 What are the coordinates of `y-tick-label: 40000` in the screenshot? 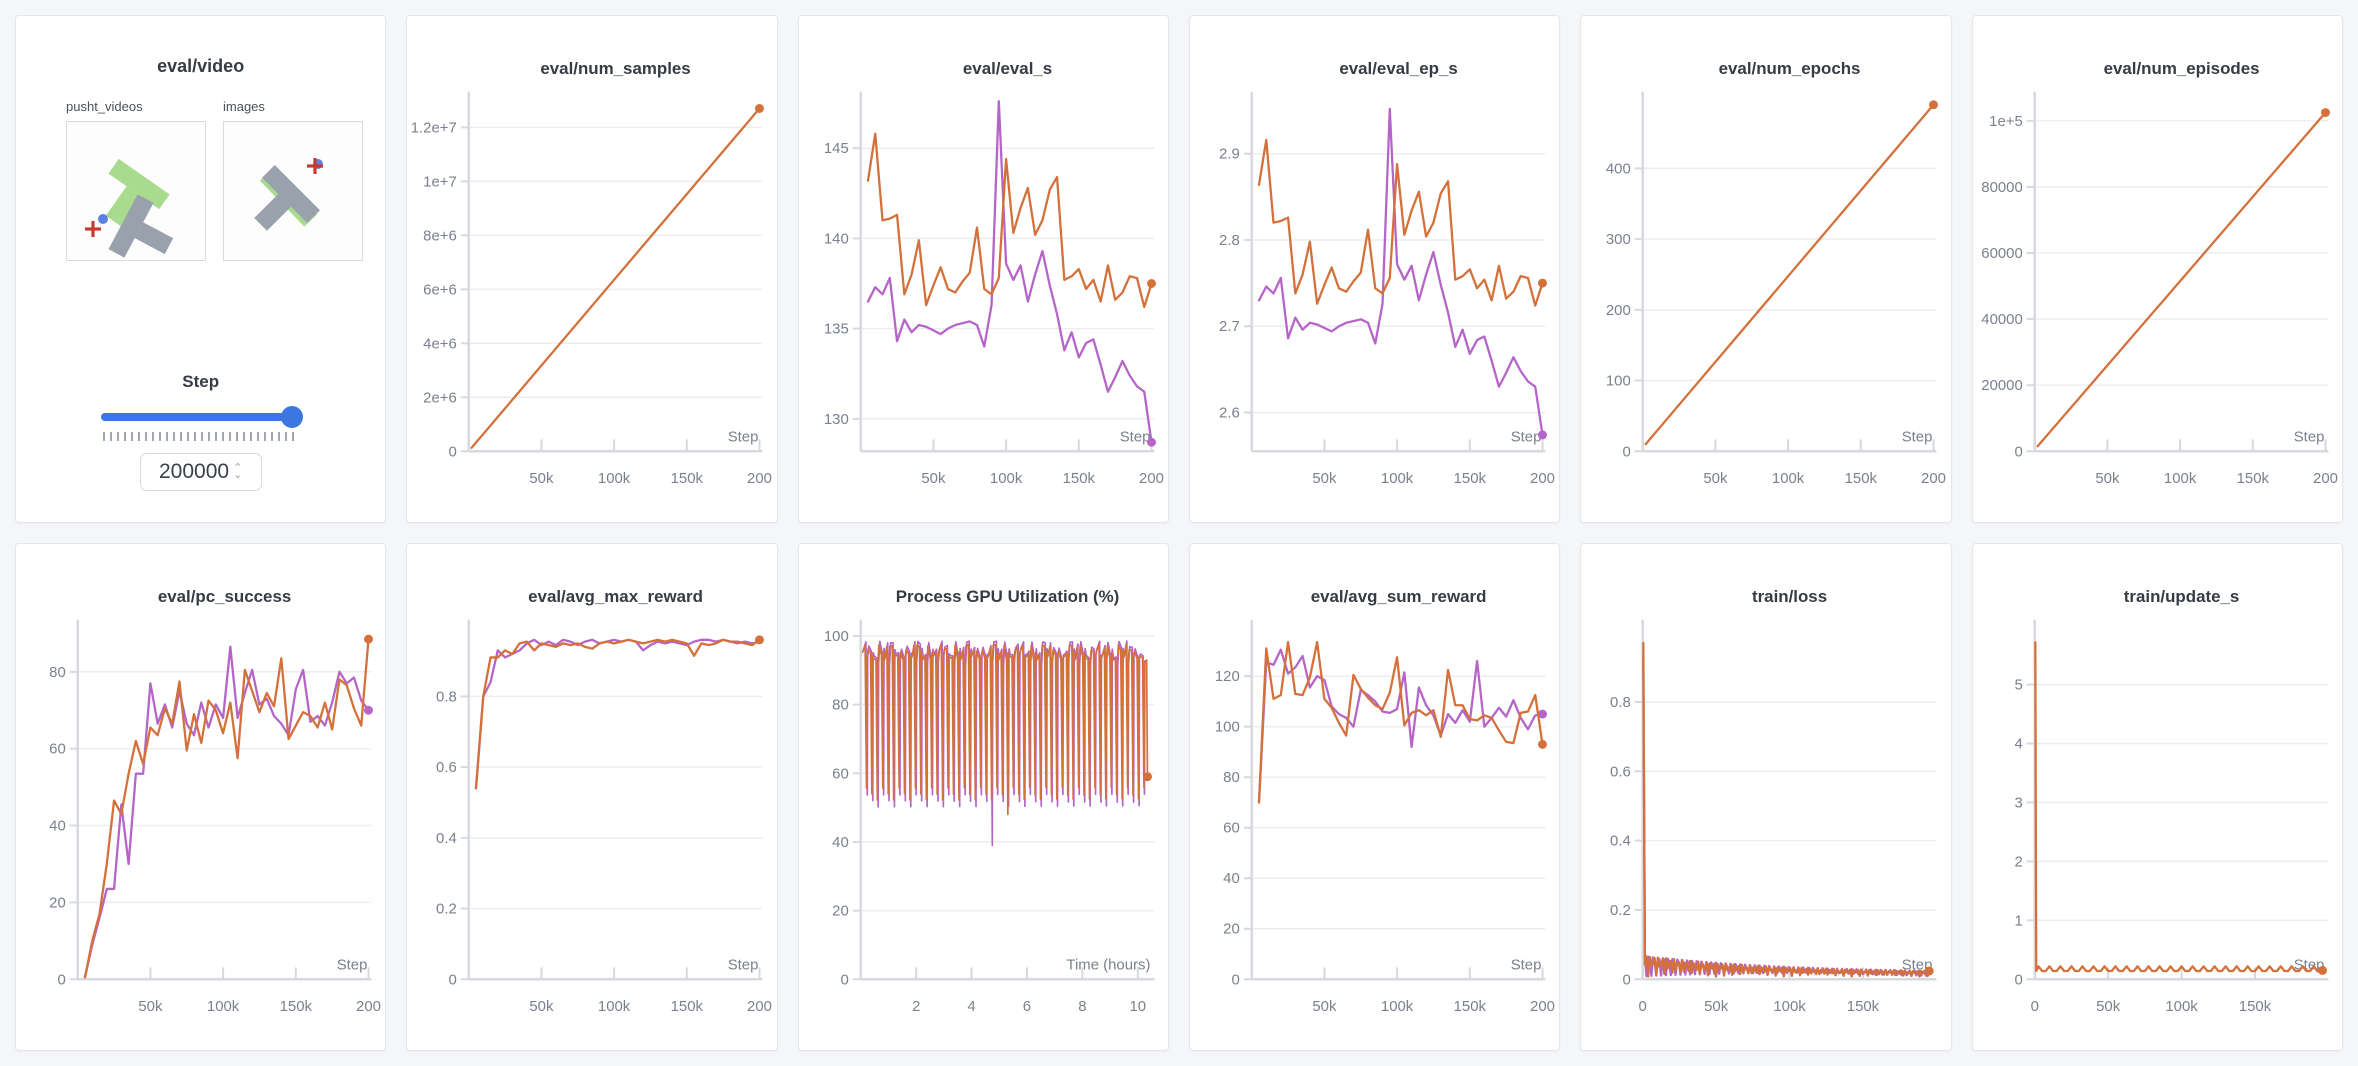 It's located at (2001, 319).